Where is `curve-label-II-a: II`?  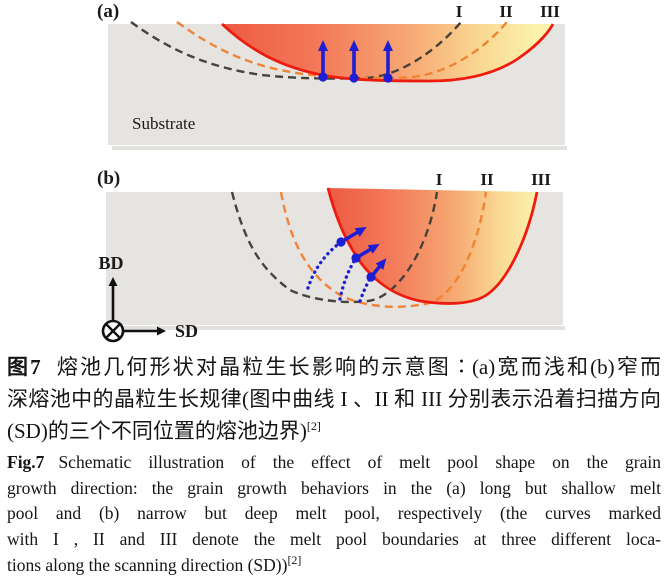
curve-label-II-a: II is located at coordinates (506, 11).